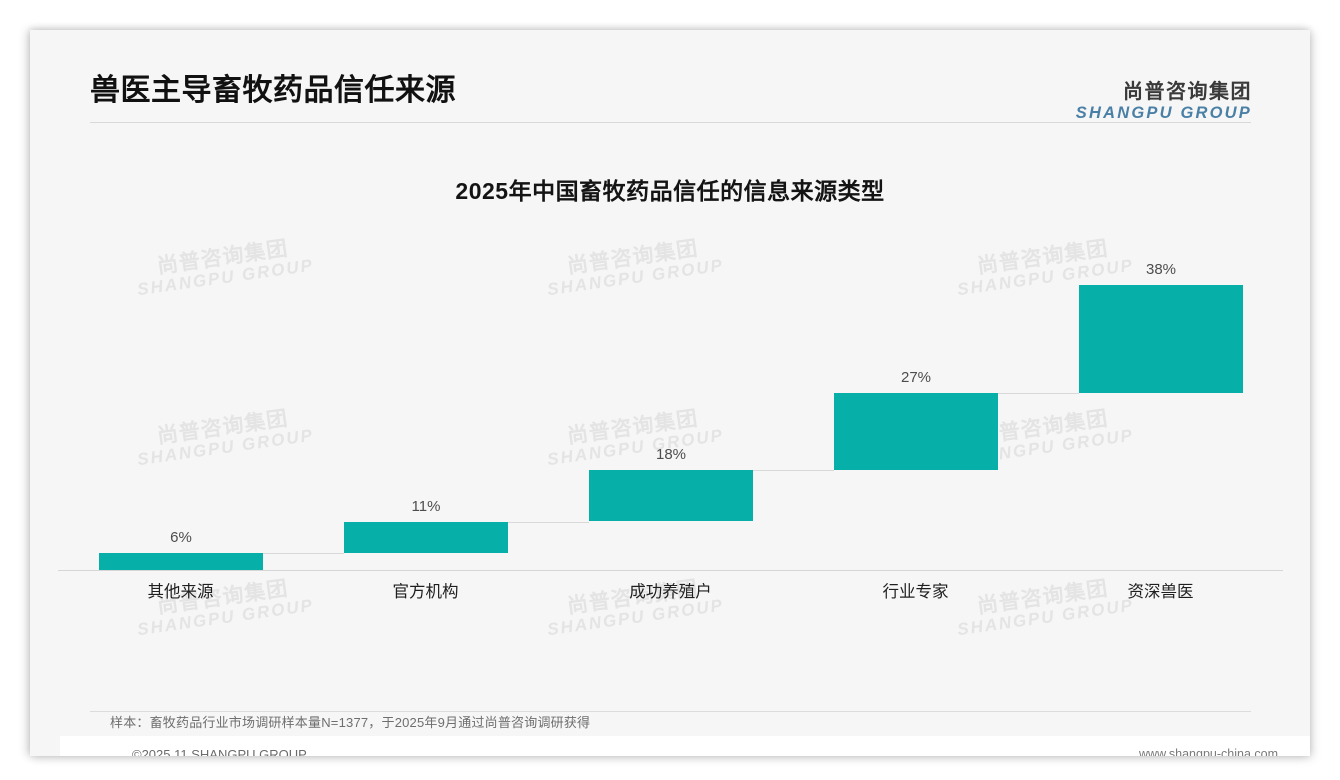  What do you see at coordinates (670, 711) in the screenshot?
I see `footnote-divider` at bounding box center [670, 711].